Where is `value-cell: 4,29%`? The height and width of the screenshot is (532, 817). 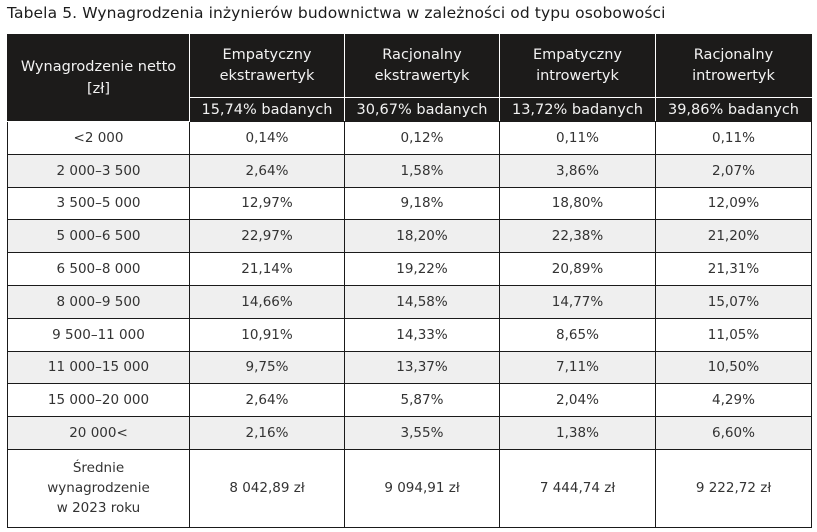
value-cell: 4,29% is located at coordinates (733, 400).